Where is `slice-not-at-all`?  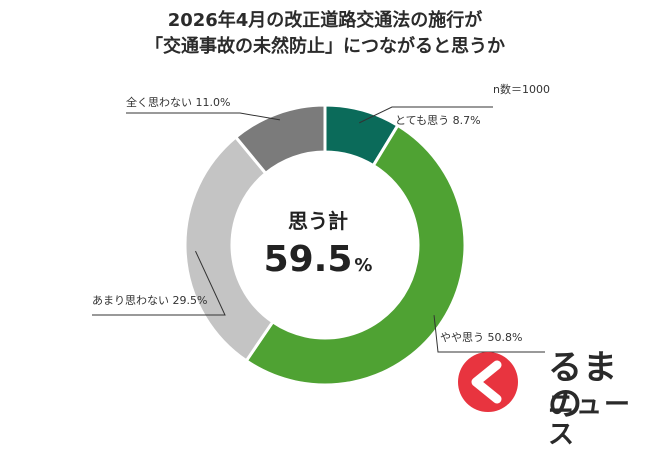 slice-not-at-all is located at coordinates (280, 139).